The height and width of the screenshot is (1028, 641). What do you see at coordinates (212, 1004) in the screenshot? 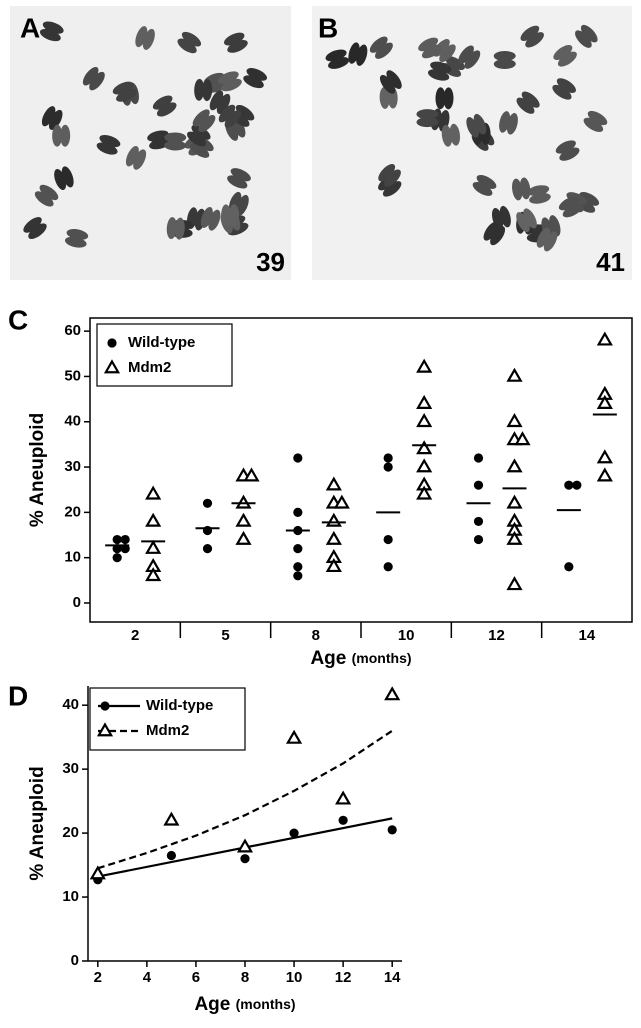
I see `axis-label-text: Age` at bounding box center [212, 1004].